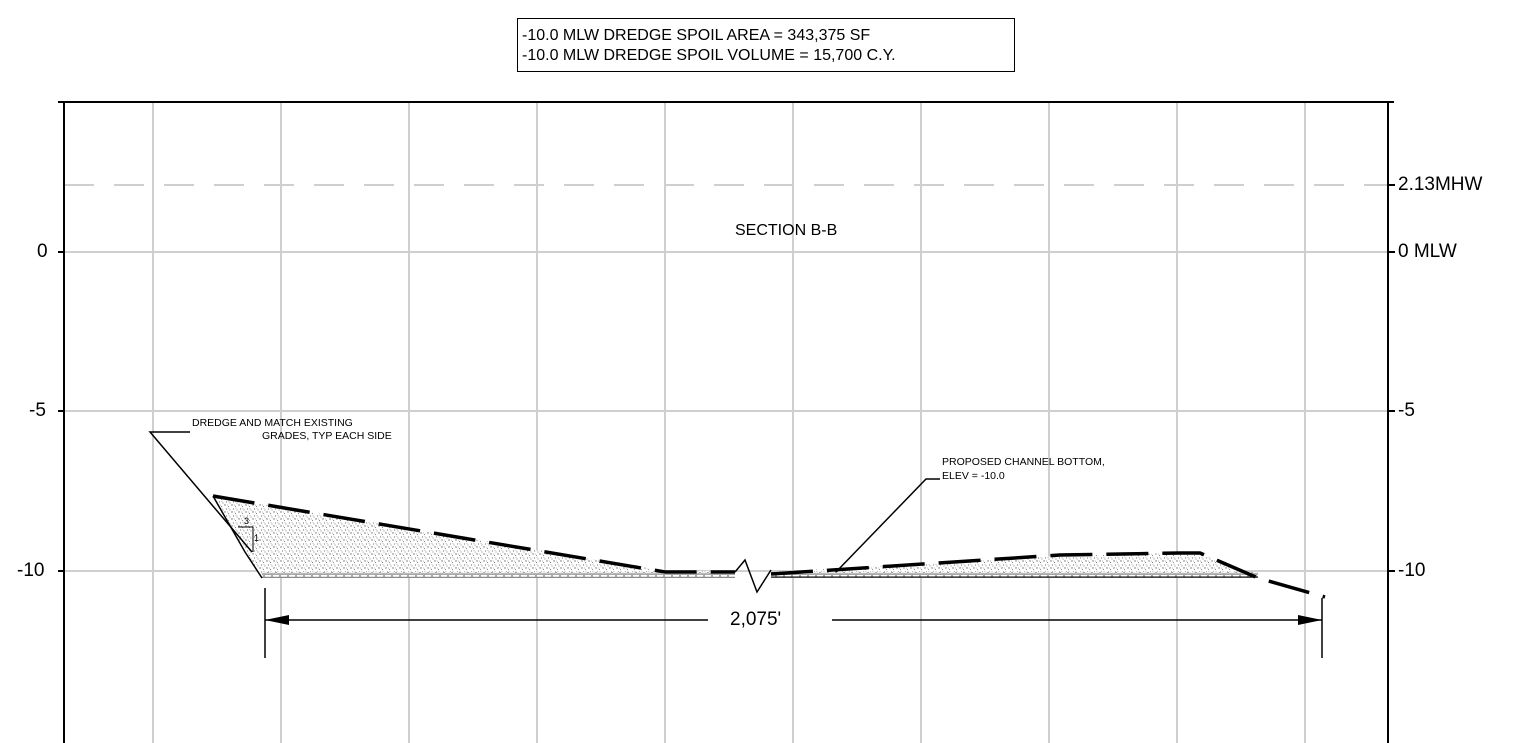 This screenshot has width=1514, height=743. Describe the element at coordinates (1023, 462) in the screenshot. I see `channel-bottom-note-line1: PROPOSED CHANNEL BOTTOM,` at that location.